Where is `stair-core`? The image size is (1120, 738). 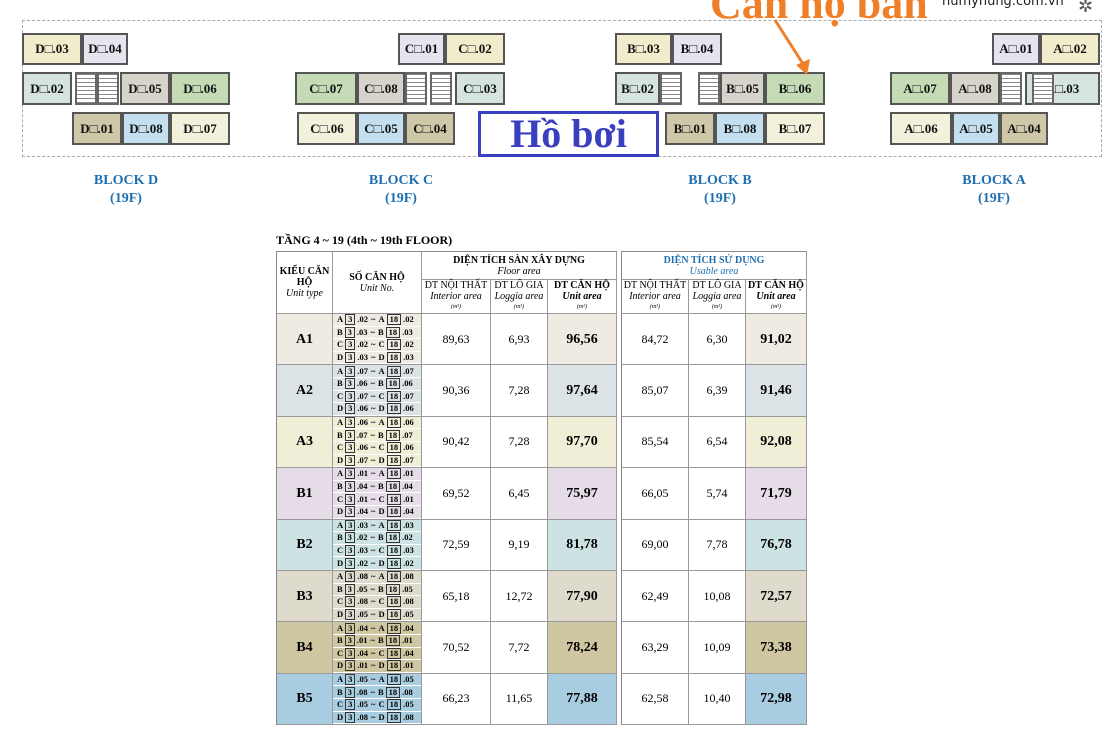
stair-core is located at coordinates (1043, 88).